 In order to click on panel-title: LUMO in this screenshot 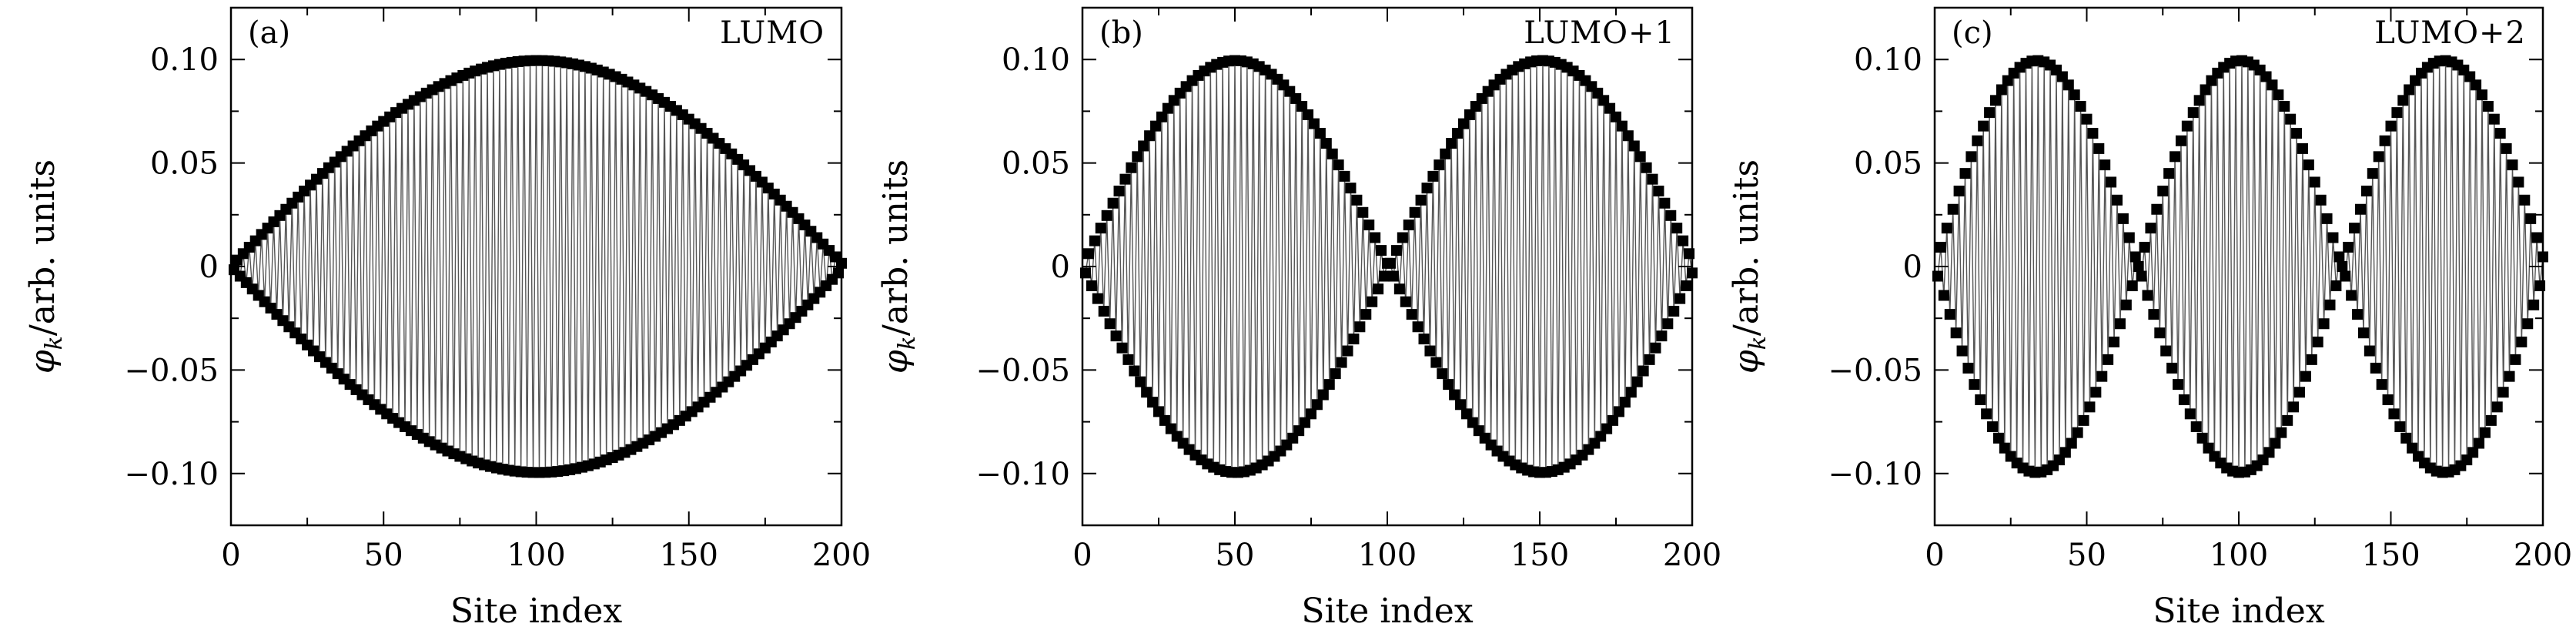, I will do `click(773, 33)`.